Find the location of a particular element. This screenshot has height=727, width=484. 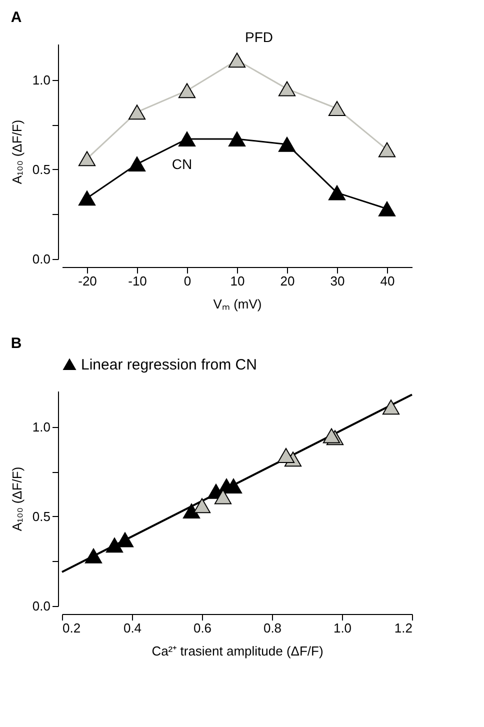

series-label: PFD is located at coordinates (259, 37).